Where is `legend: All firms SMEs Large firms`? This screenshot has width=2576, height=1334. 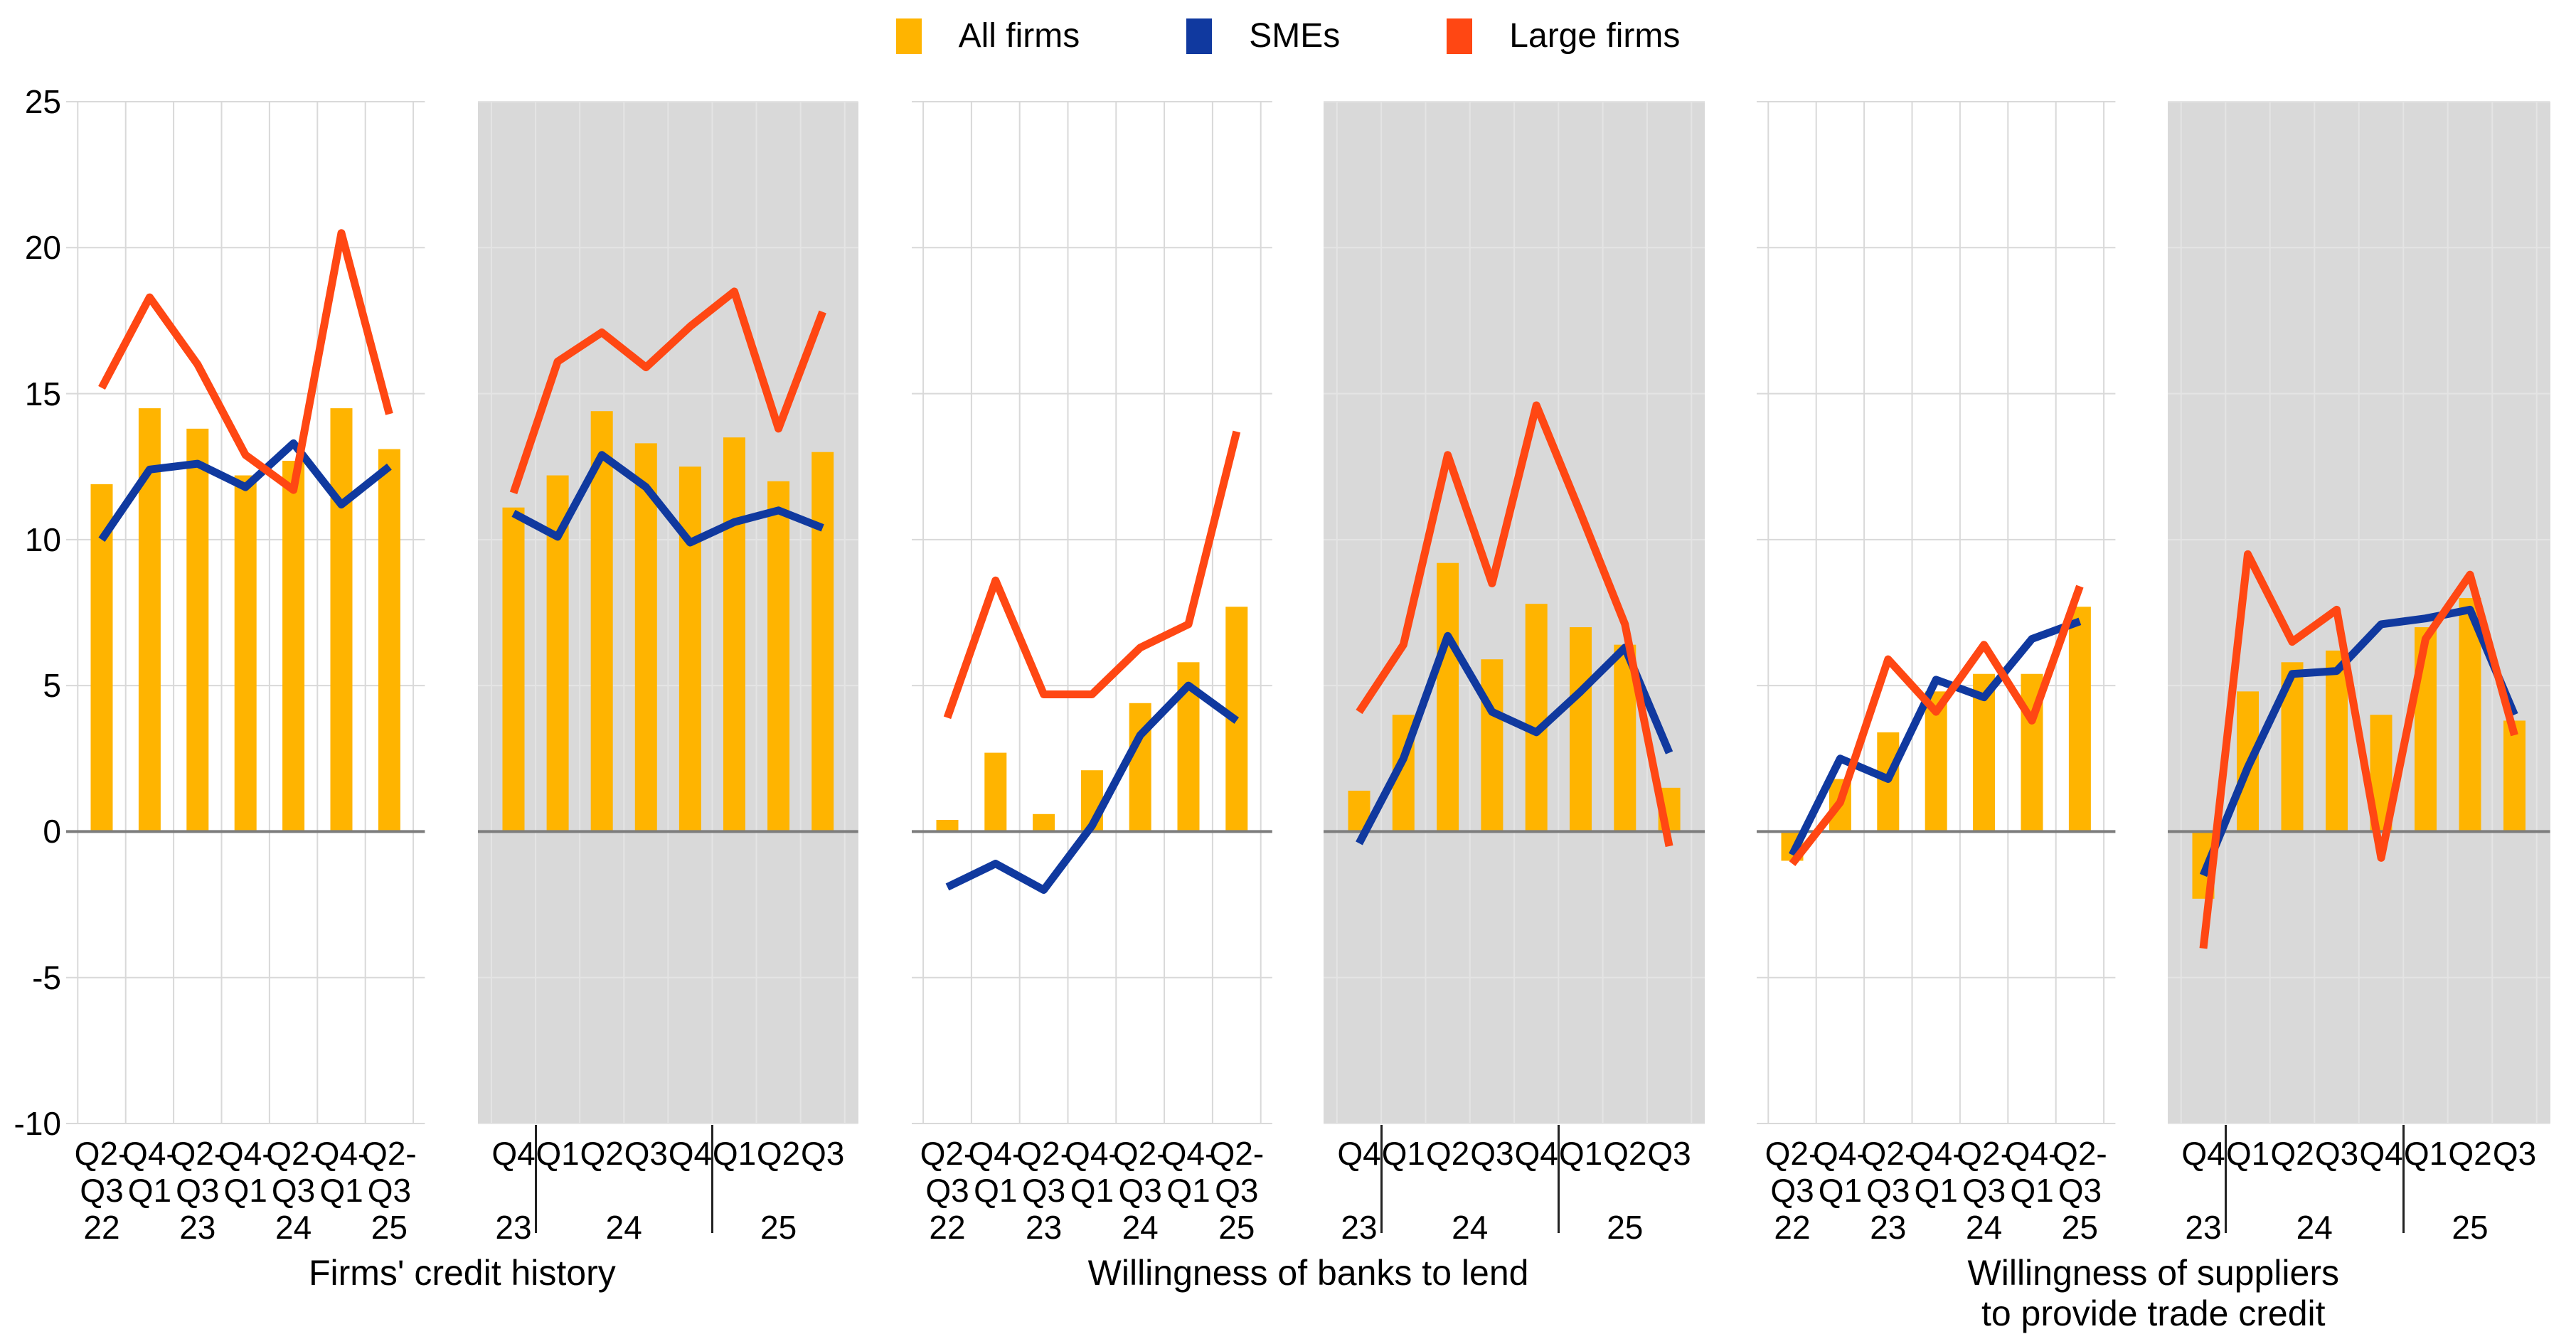
legend: All firms SMEs Large firms is located at coordinates (1288, 36).